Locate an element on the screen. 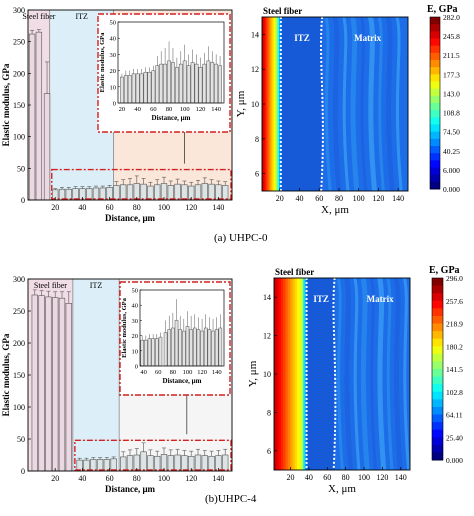  x-tick-label: 80 is located at coordinates (137, 478).